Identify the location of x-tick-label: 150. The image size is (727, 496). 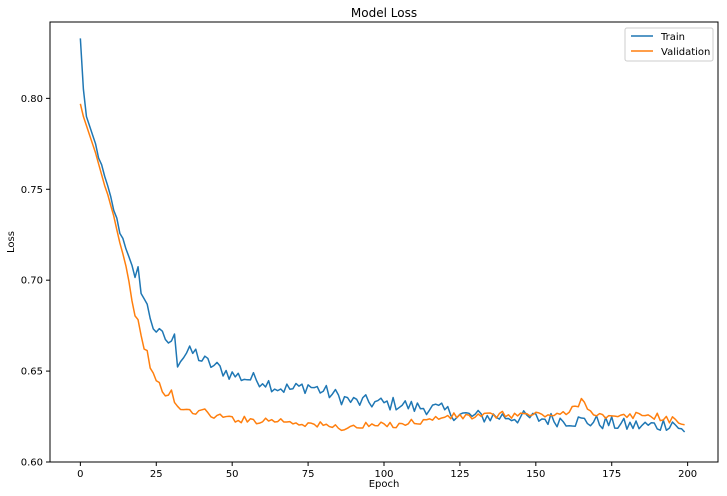
(535, 474).